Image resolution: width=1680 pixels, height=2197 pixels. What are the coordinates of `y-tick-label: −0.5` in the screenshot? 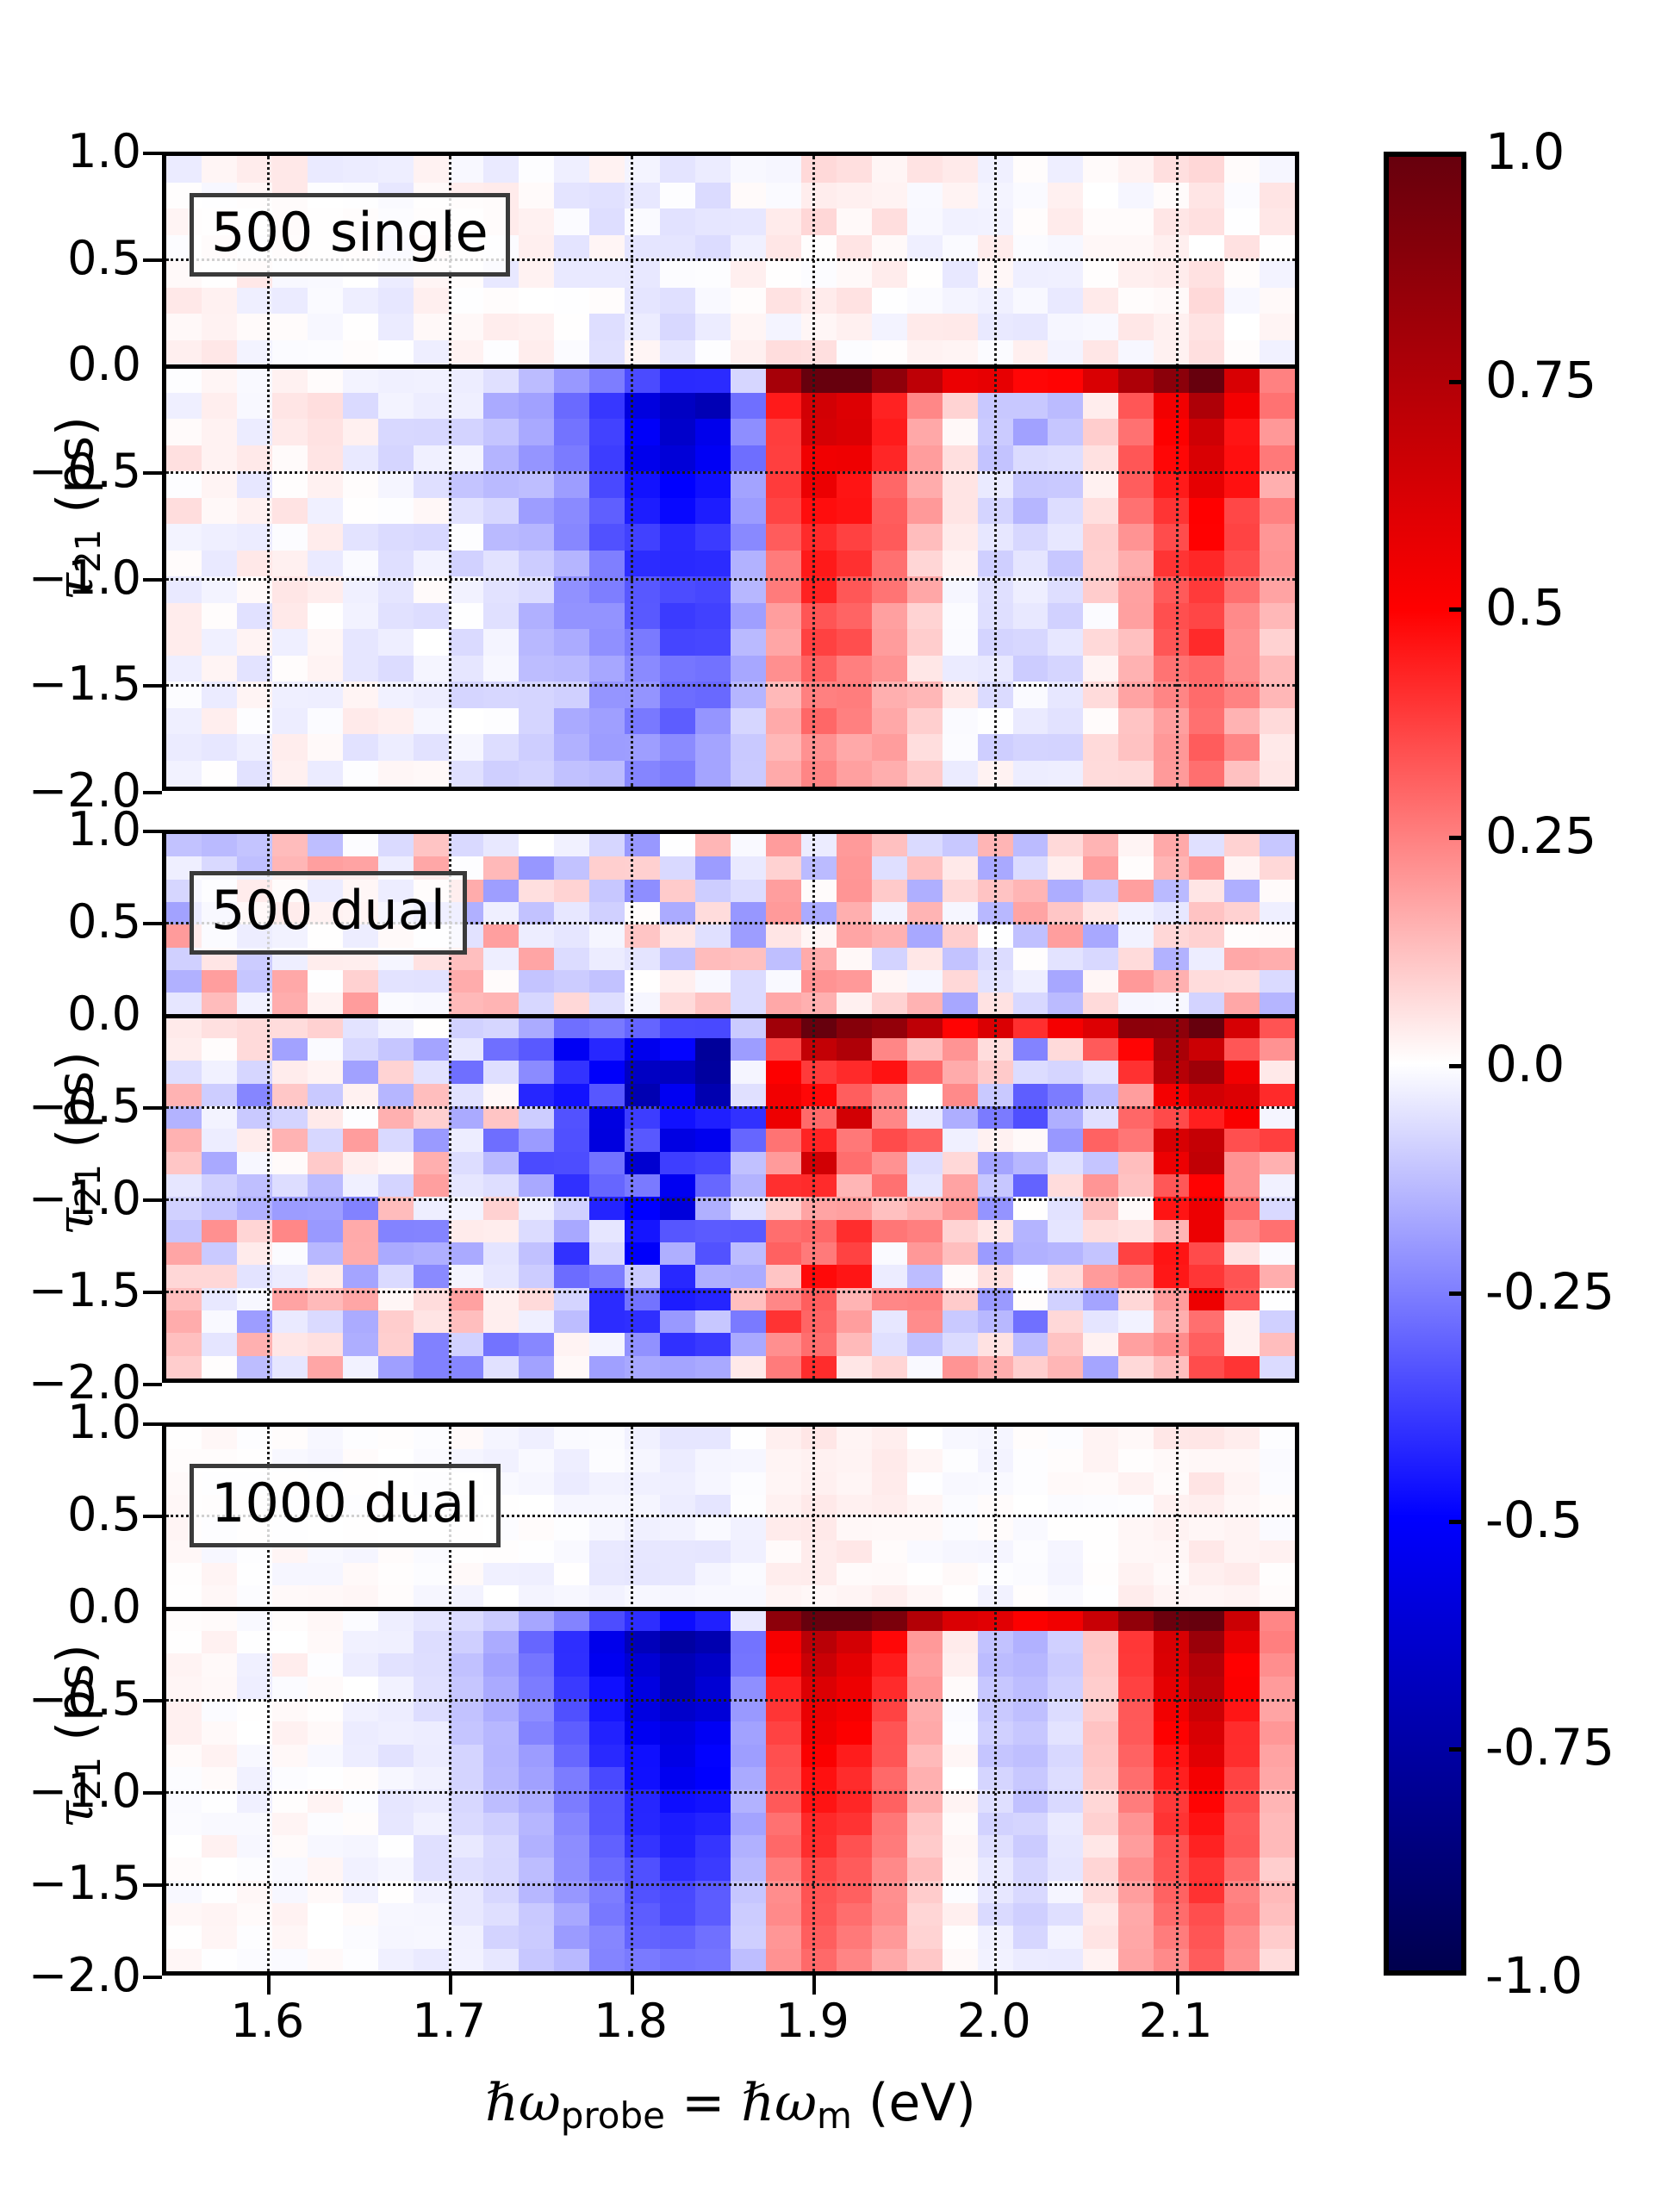 It's located at (85, 471).